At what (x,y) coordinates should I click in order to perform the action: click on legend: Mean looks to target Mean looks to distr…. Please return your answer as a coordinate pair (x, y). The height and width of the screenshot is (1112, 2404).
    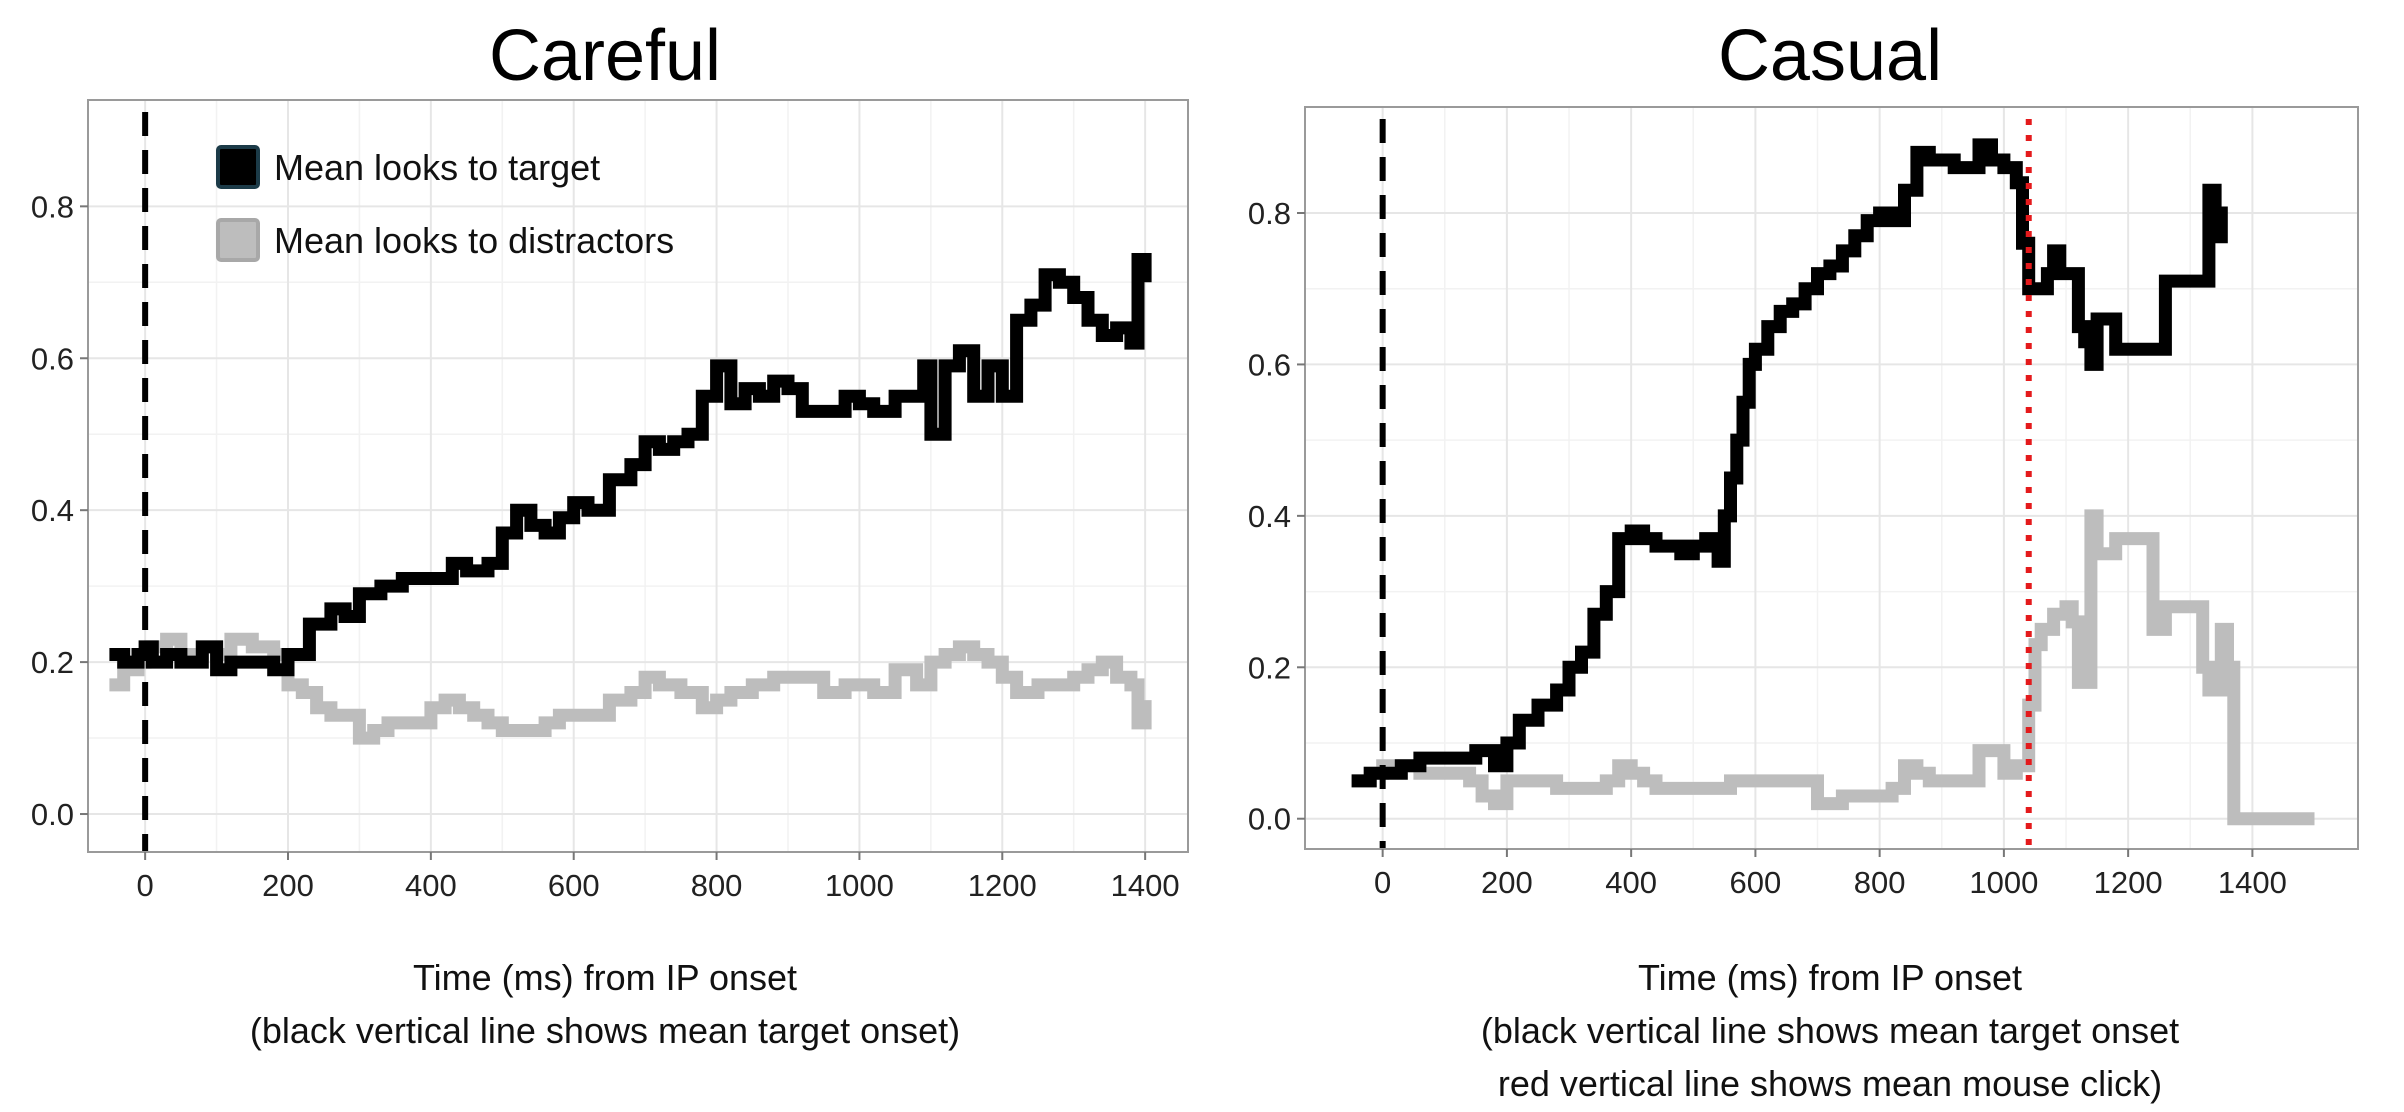
    Looking at the image, I should click on (445, 203).